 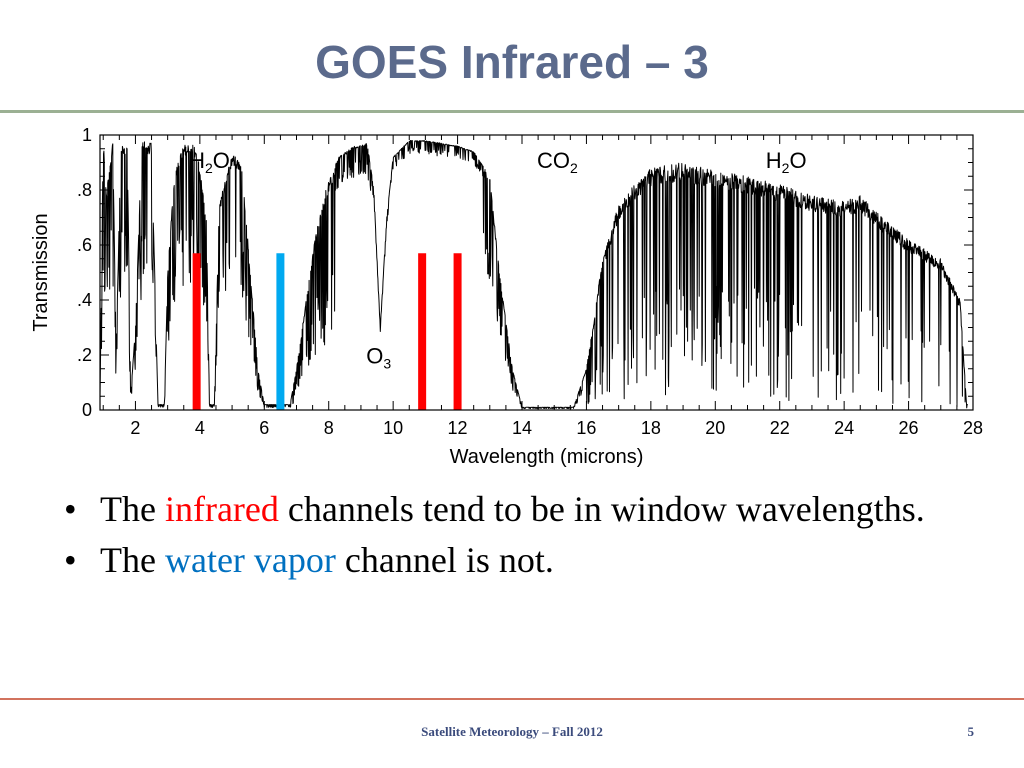 I want to click on x-tick-label: 12, so click(x=458, y=428).